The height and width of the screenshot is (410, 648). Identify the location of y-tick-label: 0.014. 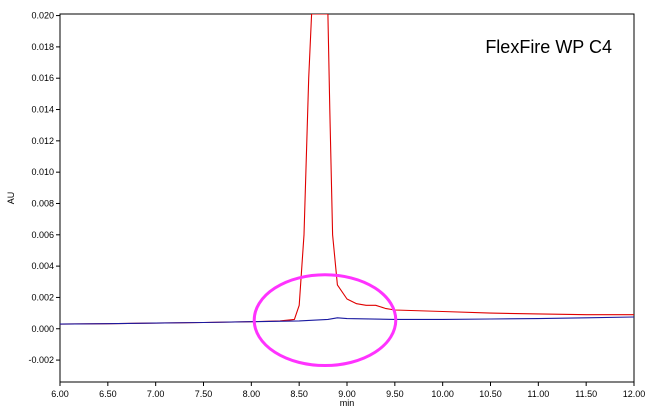
(42, 110).